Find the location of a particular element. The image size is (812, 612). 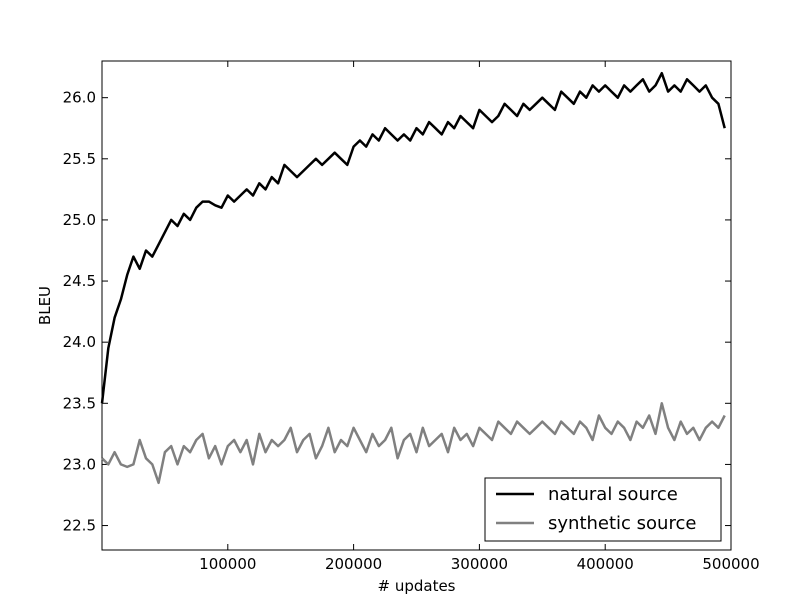

x-tick-label: 500000 is located at coordinates (730, 564).